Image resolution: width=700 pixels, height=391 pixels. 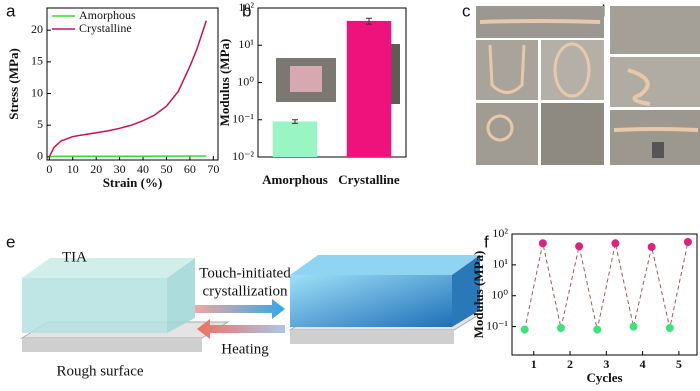 What do you see at coordinates (643, 364) in the screenshot?
I see `x-tick-label: 4` at bounding box center [643, 364].